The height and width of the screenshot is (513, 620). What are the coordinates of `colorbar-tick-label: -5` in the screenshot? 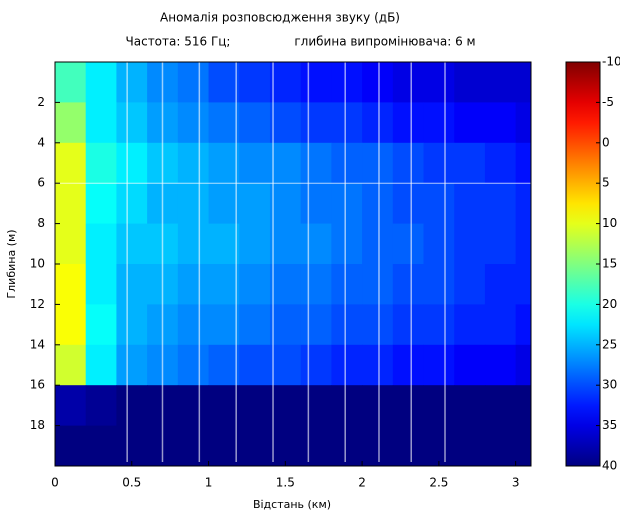 It's located at (608, 102).